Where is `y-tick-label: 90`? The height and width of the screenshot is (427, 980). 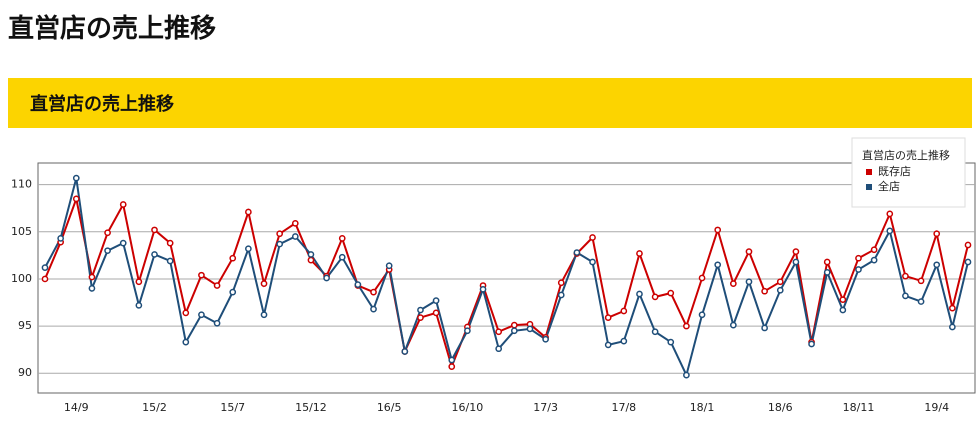
y-tick-label: 90 is located at coordinates (25, 372).